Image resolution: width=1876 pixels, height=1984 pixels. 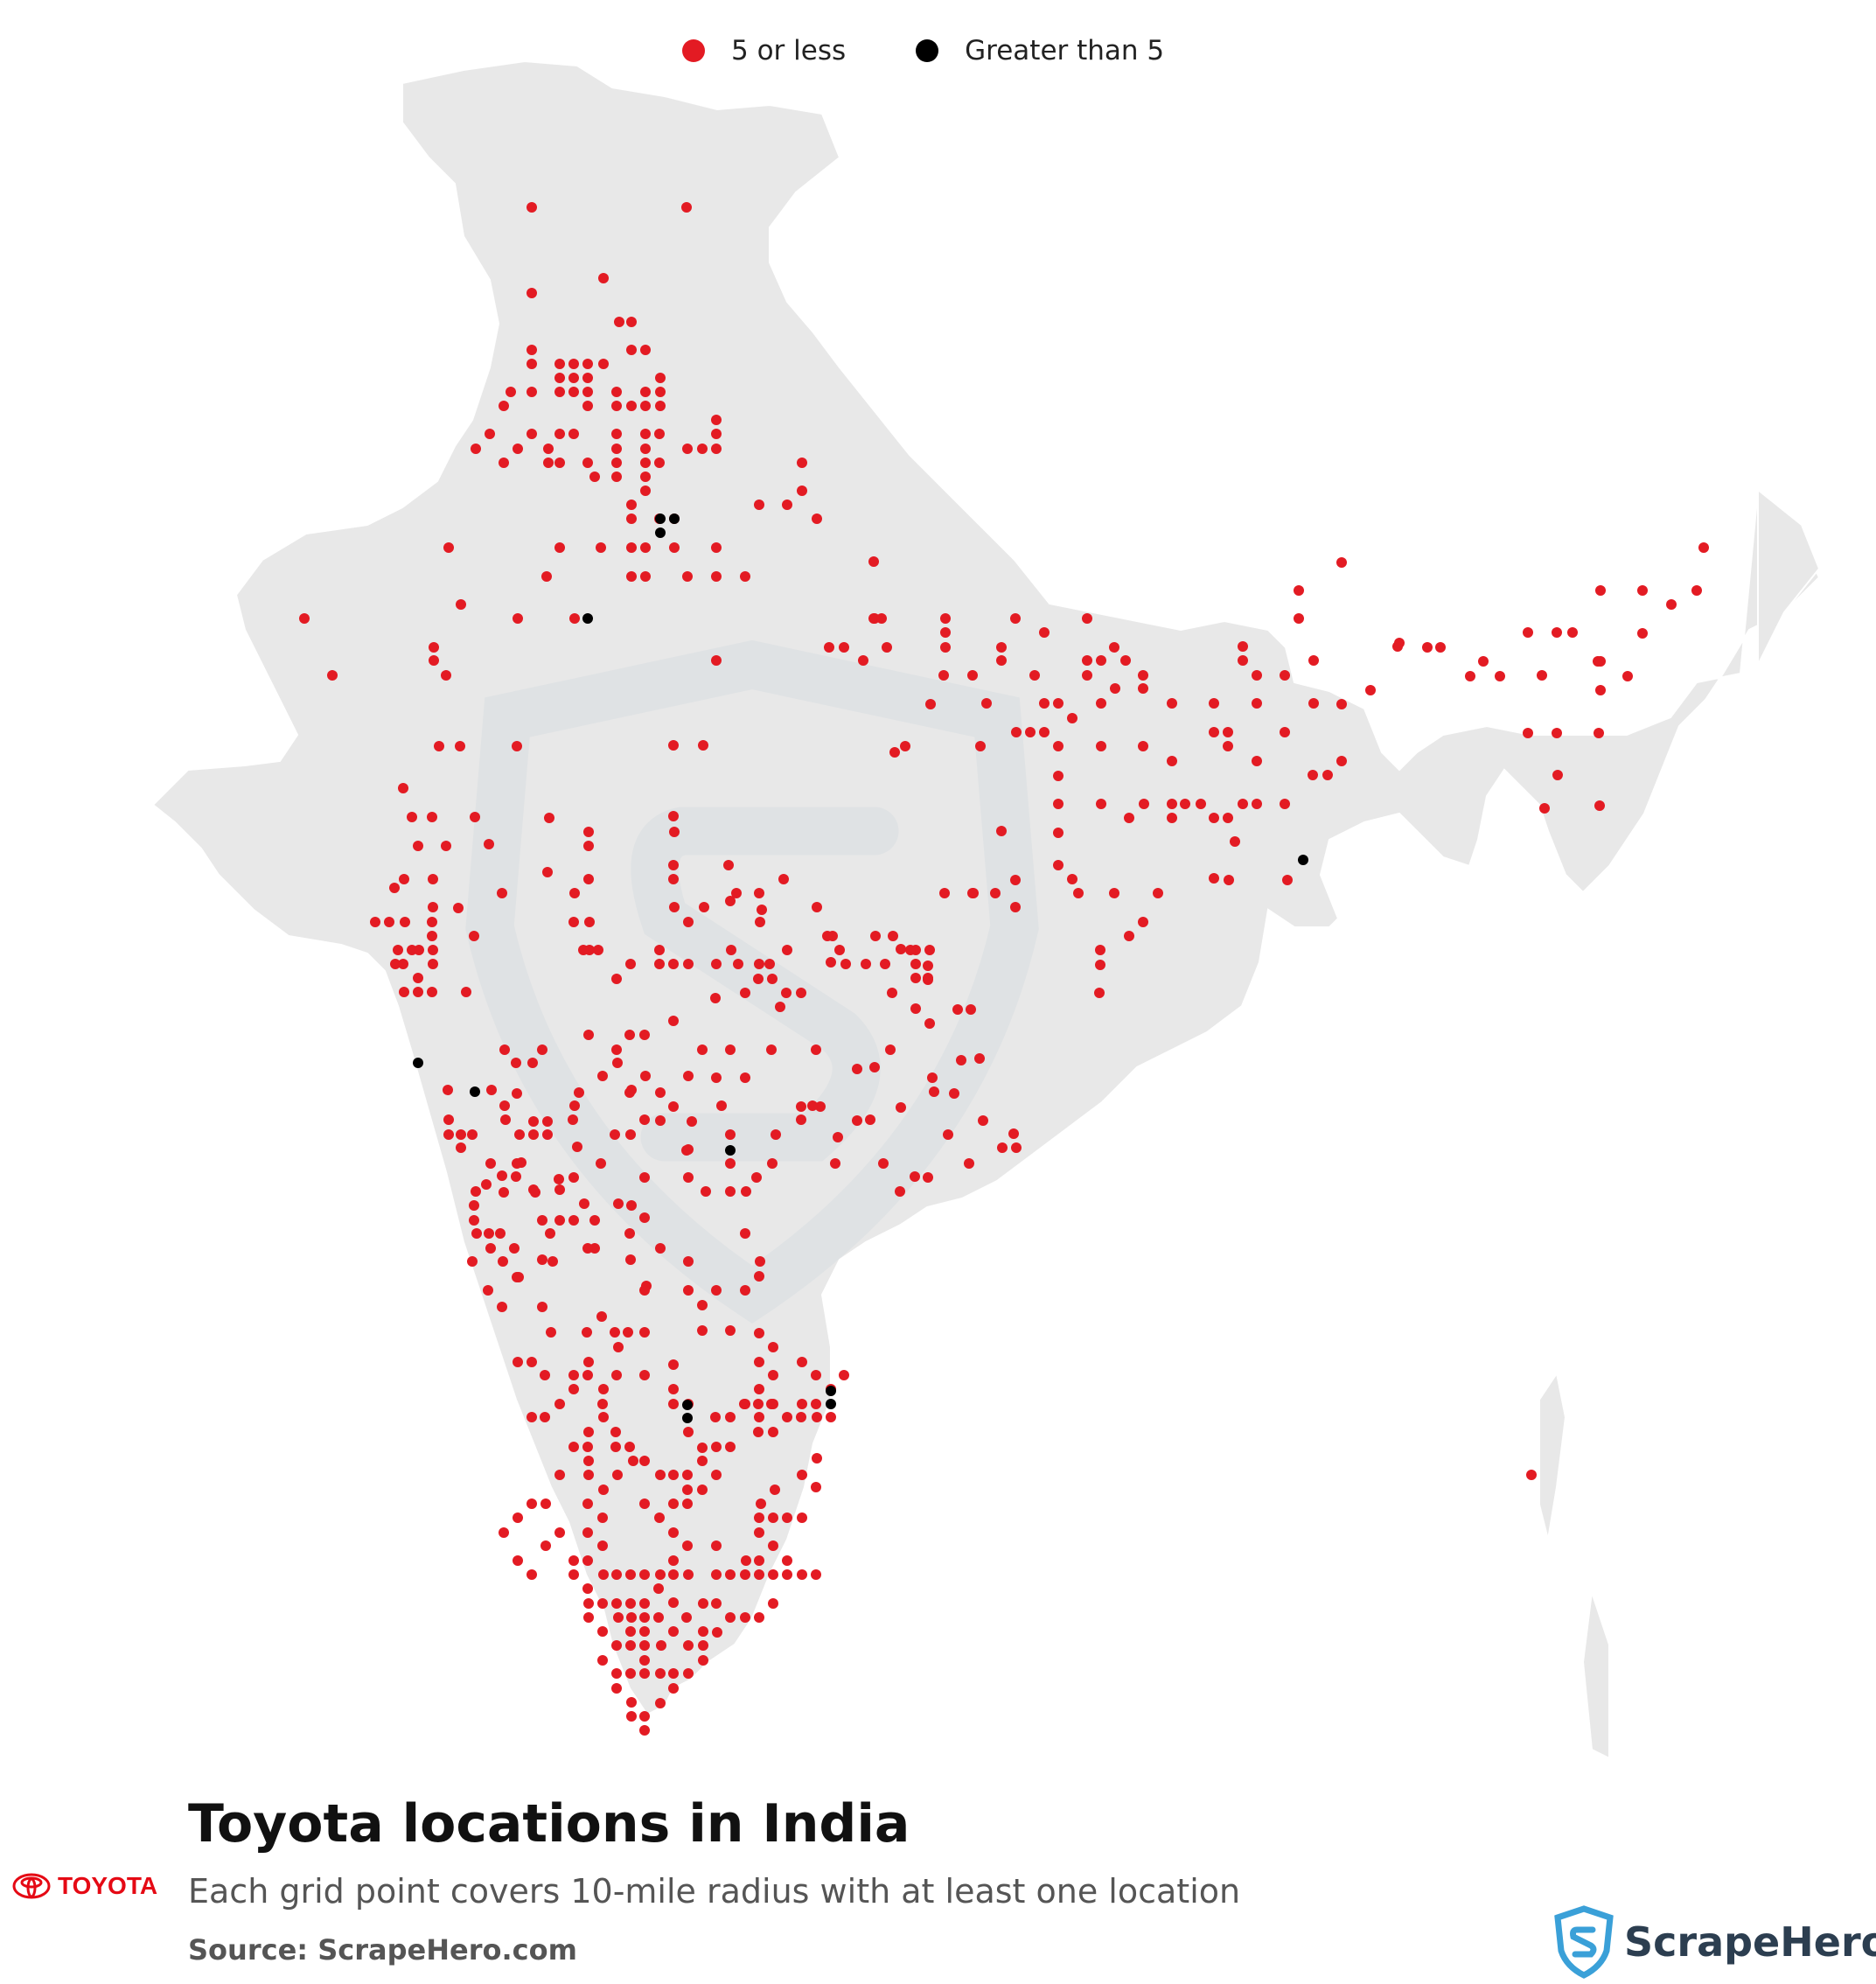 I want to click on legend-dot-red, so click(x=693, y=50).